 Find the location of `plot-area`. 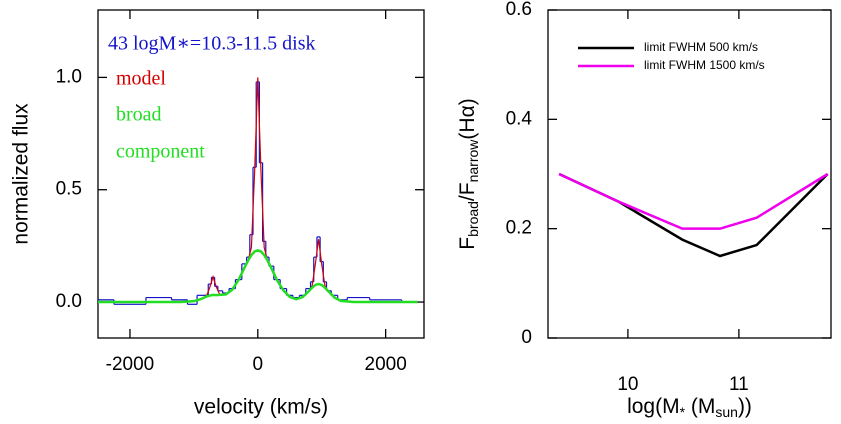

plot-area is located at coordinates (693, 215).